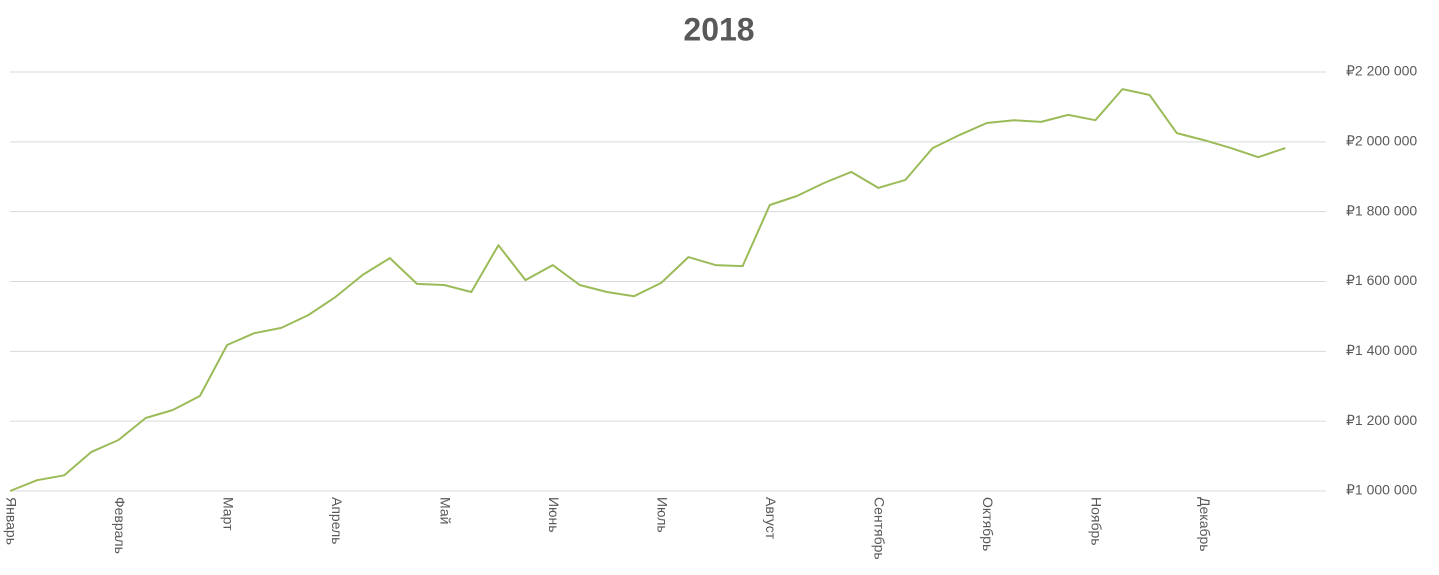 This screenshot has height=575, width=1439. Describe the element at coordinates (1381, 280) in the screenshot. I see `y-tick-label: ₽1 600 000` at that location.